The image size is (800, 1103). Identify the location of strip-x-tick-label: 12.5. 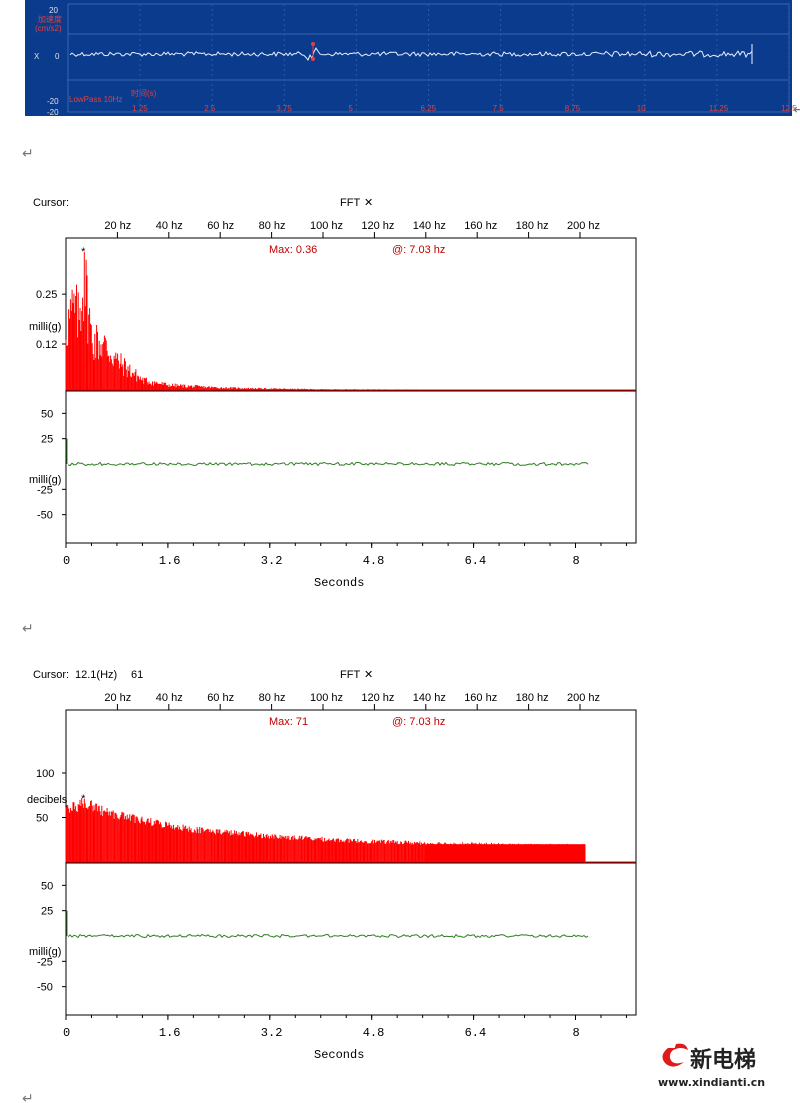
(789, 108).